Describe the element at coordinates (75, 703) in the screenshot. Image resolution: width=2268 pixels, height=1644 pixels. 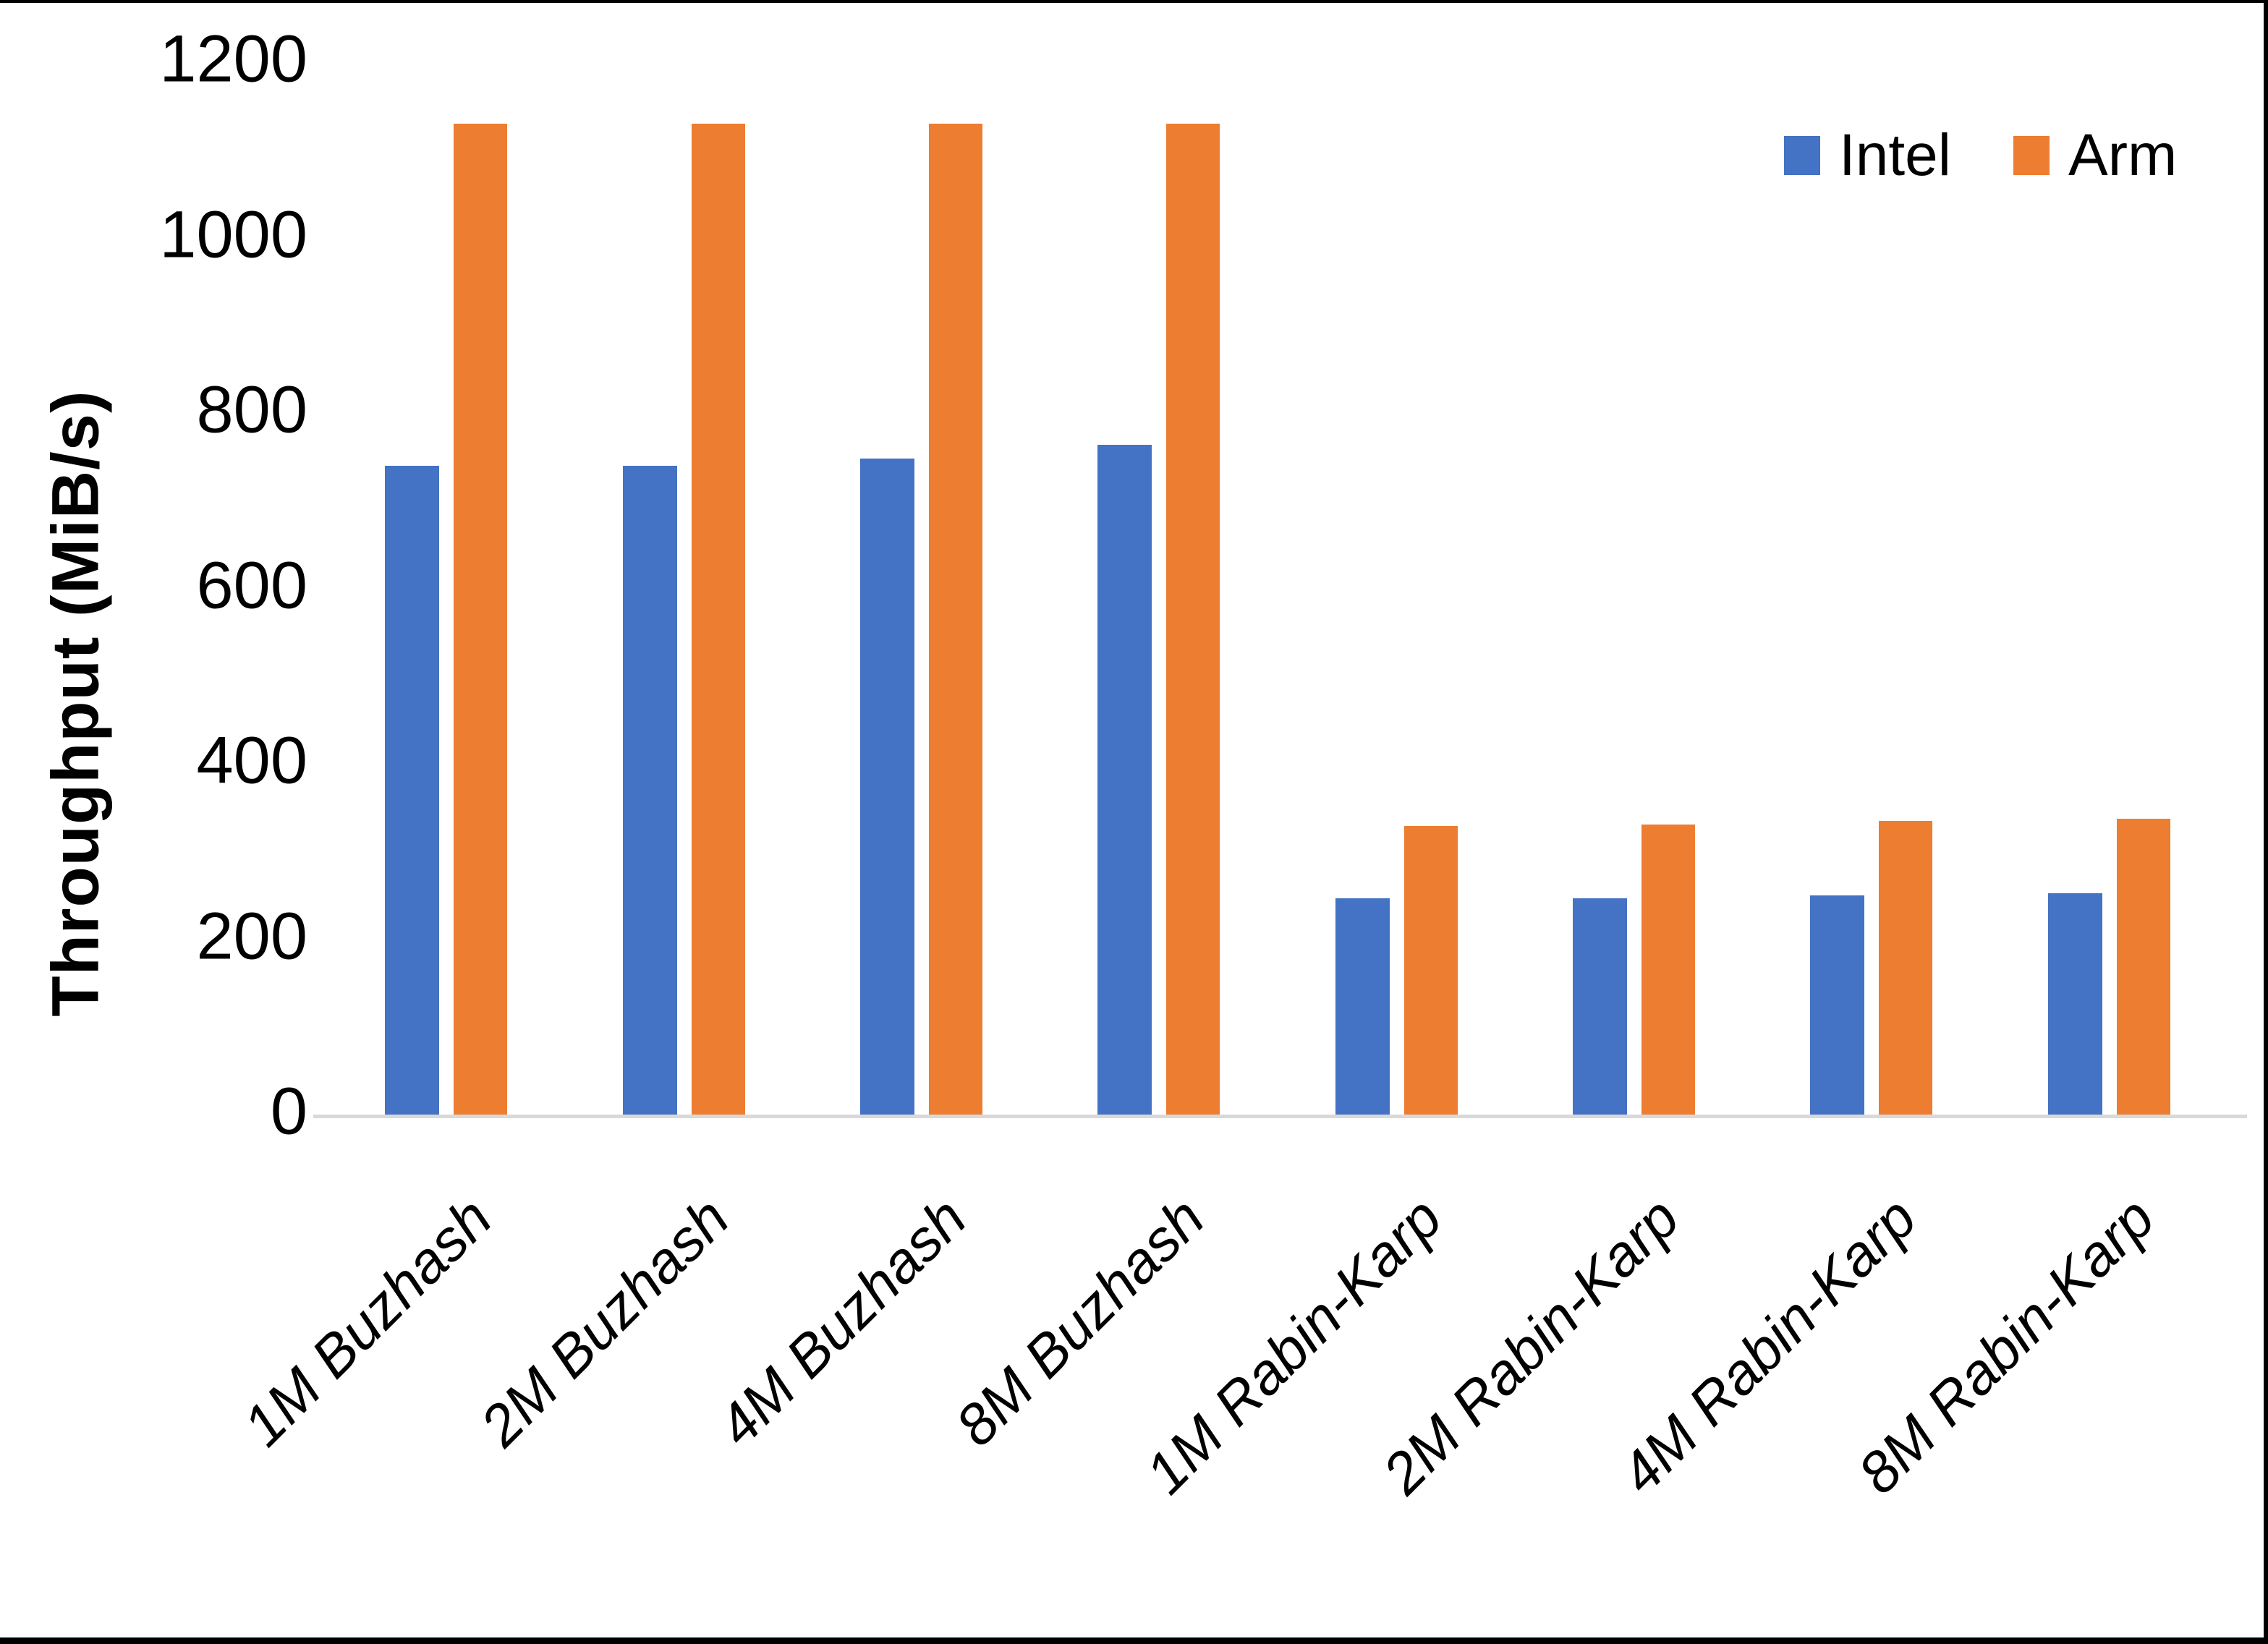
I see `y-axis-title: Throughput (MiB/s)` at that location.